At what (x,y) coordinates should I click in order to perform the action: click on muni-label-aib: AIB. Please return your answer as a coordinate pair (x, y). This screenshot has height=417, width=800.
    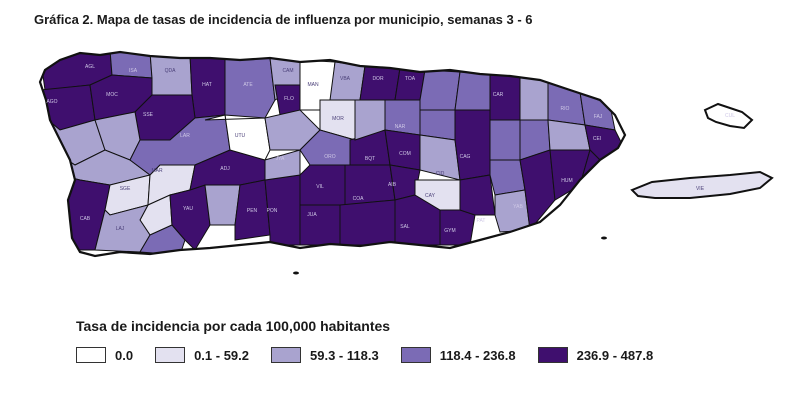
    Looking at the image, I should click on (392, 185).